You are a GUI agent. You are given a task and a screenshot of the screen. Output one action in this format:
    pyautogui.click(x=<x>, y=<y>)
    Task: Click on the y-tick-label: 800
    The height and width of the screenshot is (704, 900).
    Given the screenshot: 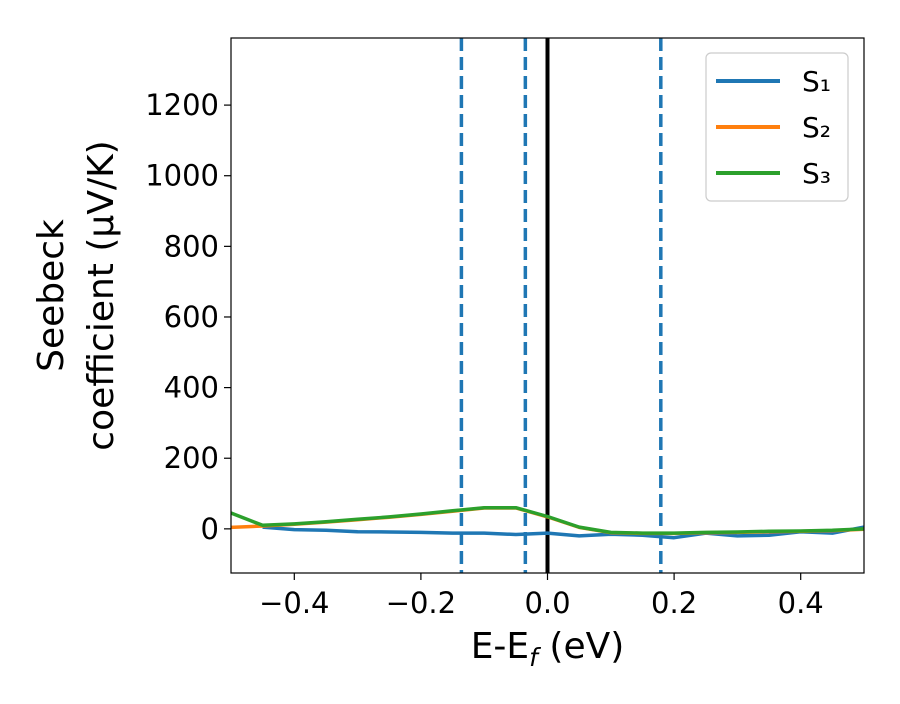 What is the action you would take?
    pyautogui.click(x=191, y=246)
    